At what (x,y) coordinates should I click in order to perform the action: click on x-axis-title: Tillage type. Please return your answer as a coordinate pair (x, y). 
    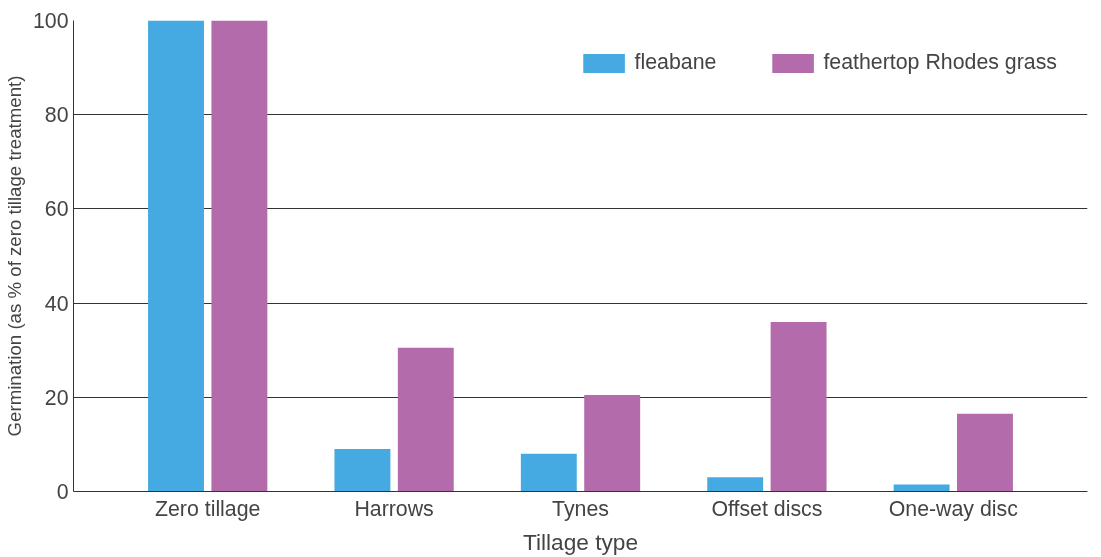
    Looking at the image, I should click on (580, 541).